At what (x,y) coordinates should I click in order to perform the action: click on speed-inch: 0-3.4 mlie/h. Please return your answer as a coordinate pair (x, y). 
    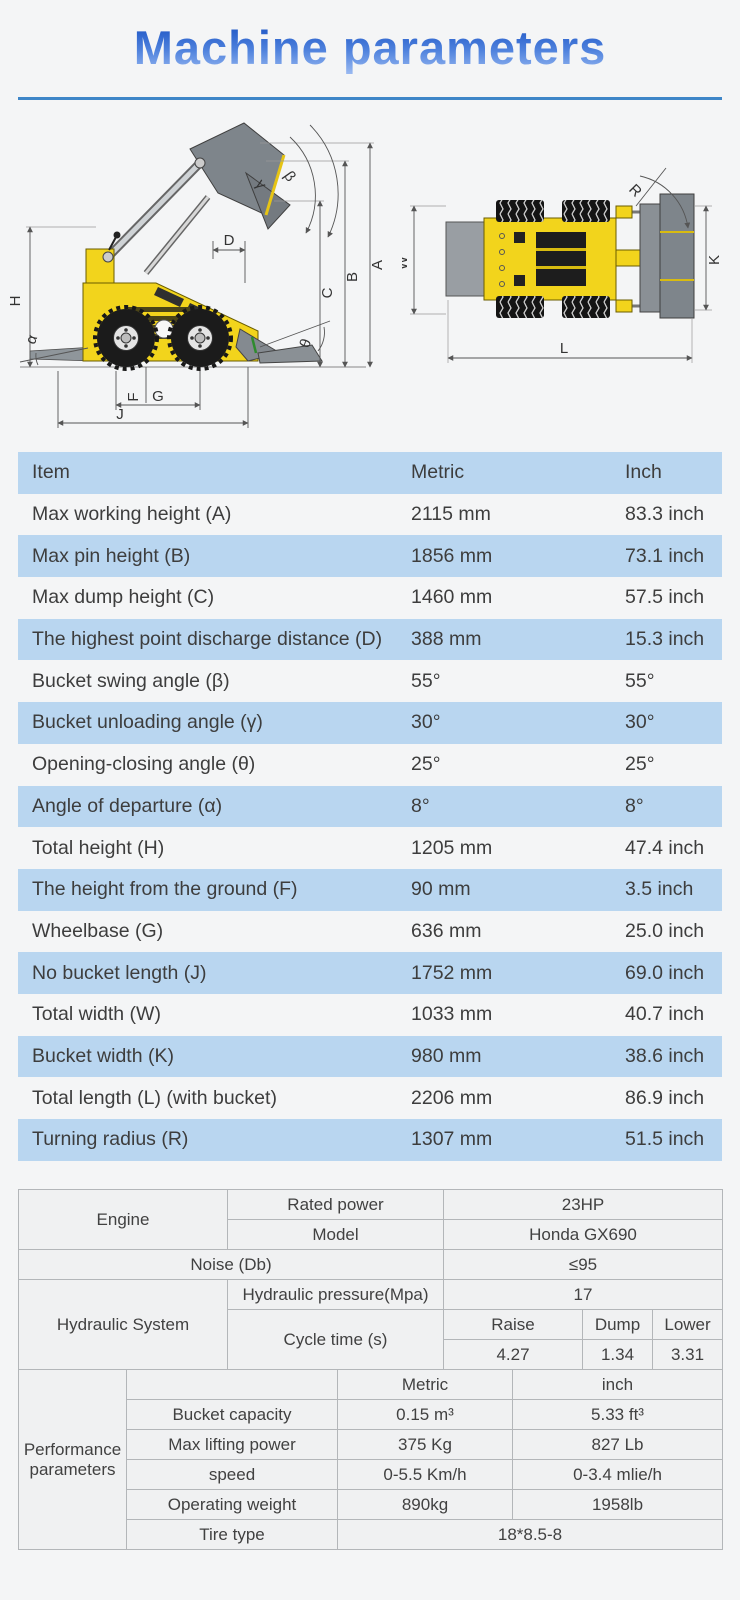
    Looking at the image, I should click on (617, 1474).